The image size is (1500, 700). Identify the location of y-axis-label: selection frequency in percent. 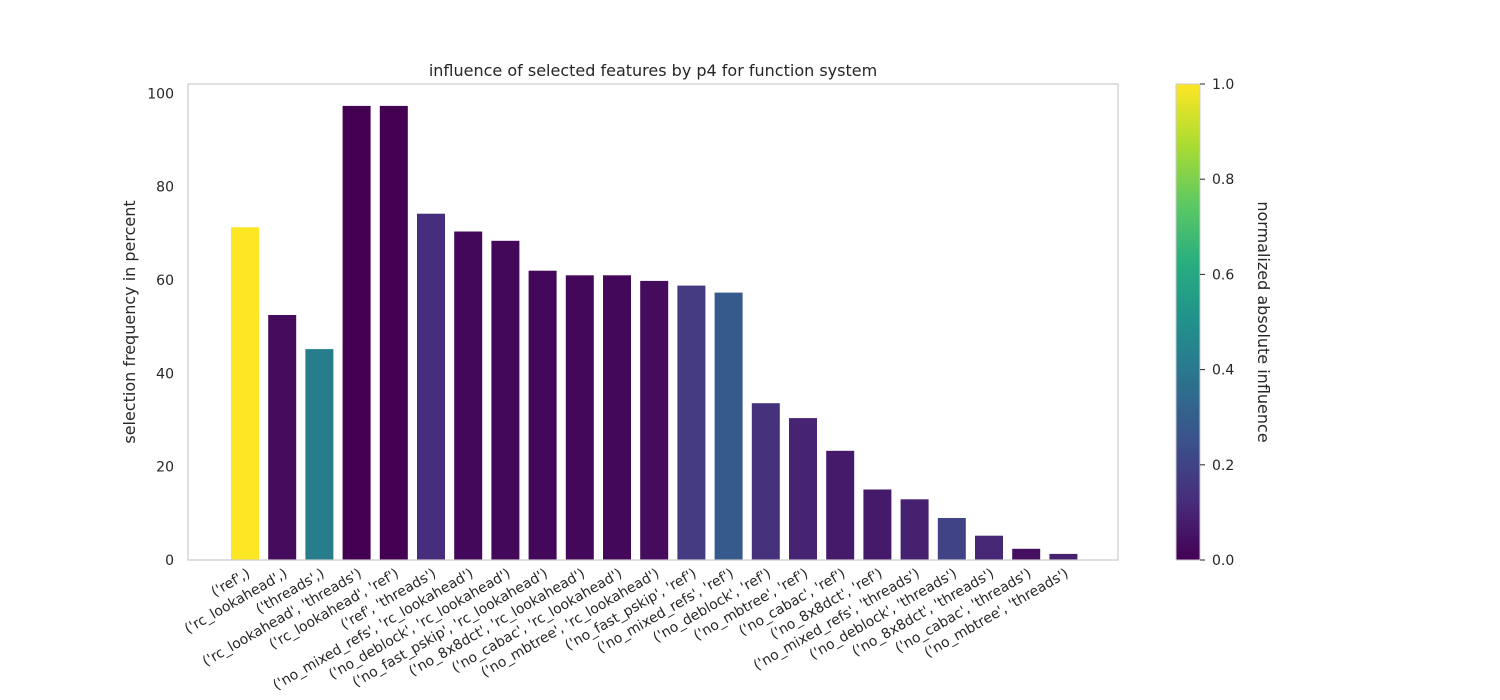
(129, 321).